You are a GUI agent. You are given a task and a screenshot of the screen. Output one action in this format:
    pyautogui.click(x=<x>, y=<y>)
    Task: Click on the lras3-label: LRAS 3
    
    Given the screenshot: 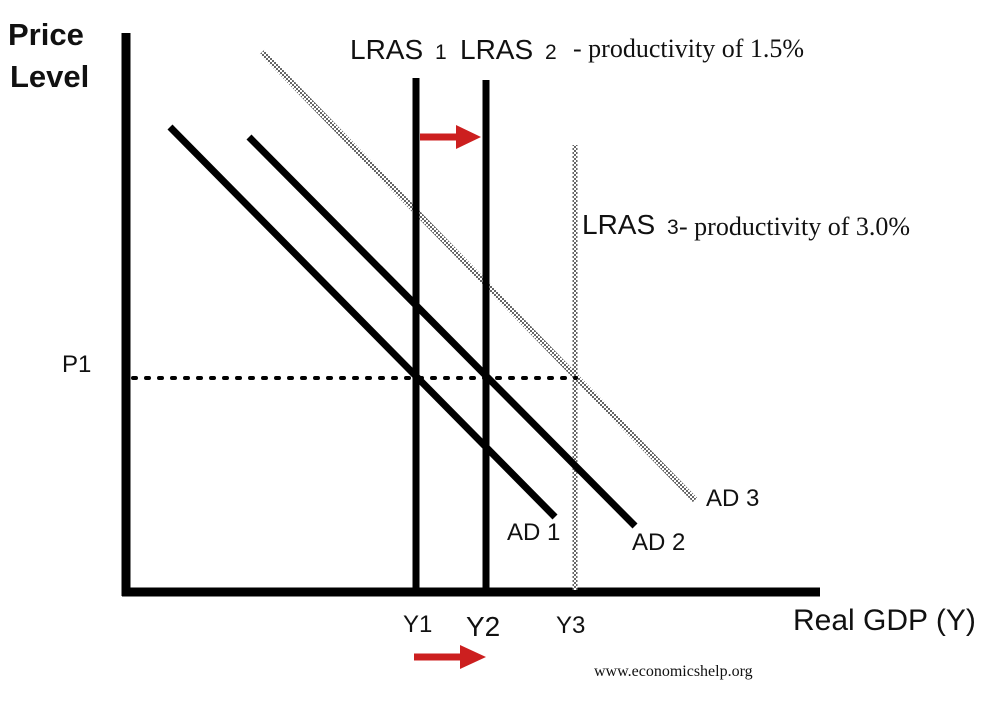 What is the action you would take?
    pyautogui.click(x=630, y=224)
    